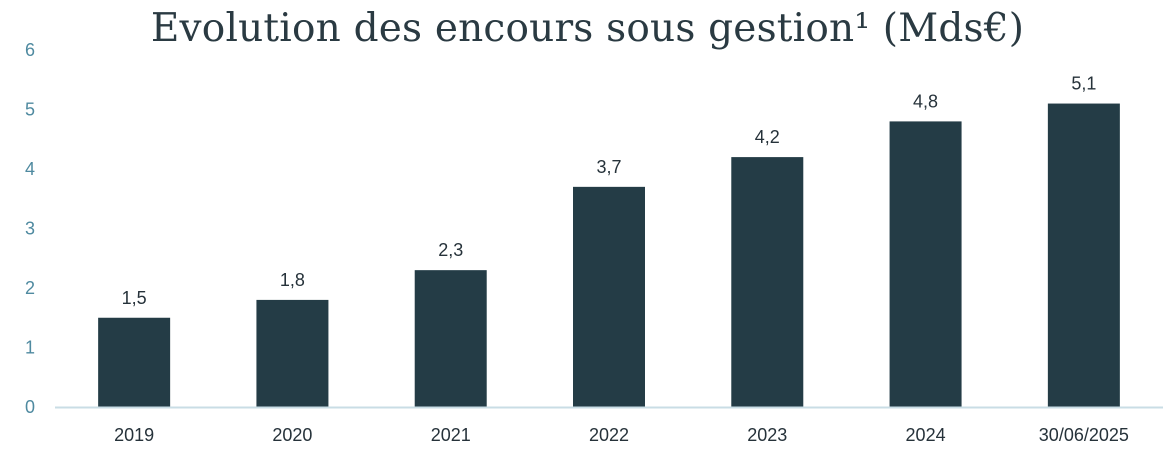 The image size is (1165, 450). Describe the element at coordinates (450, 338) in the screenshot. I see `bar-2021` at that location.